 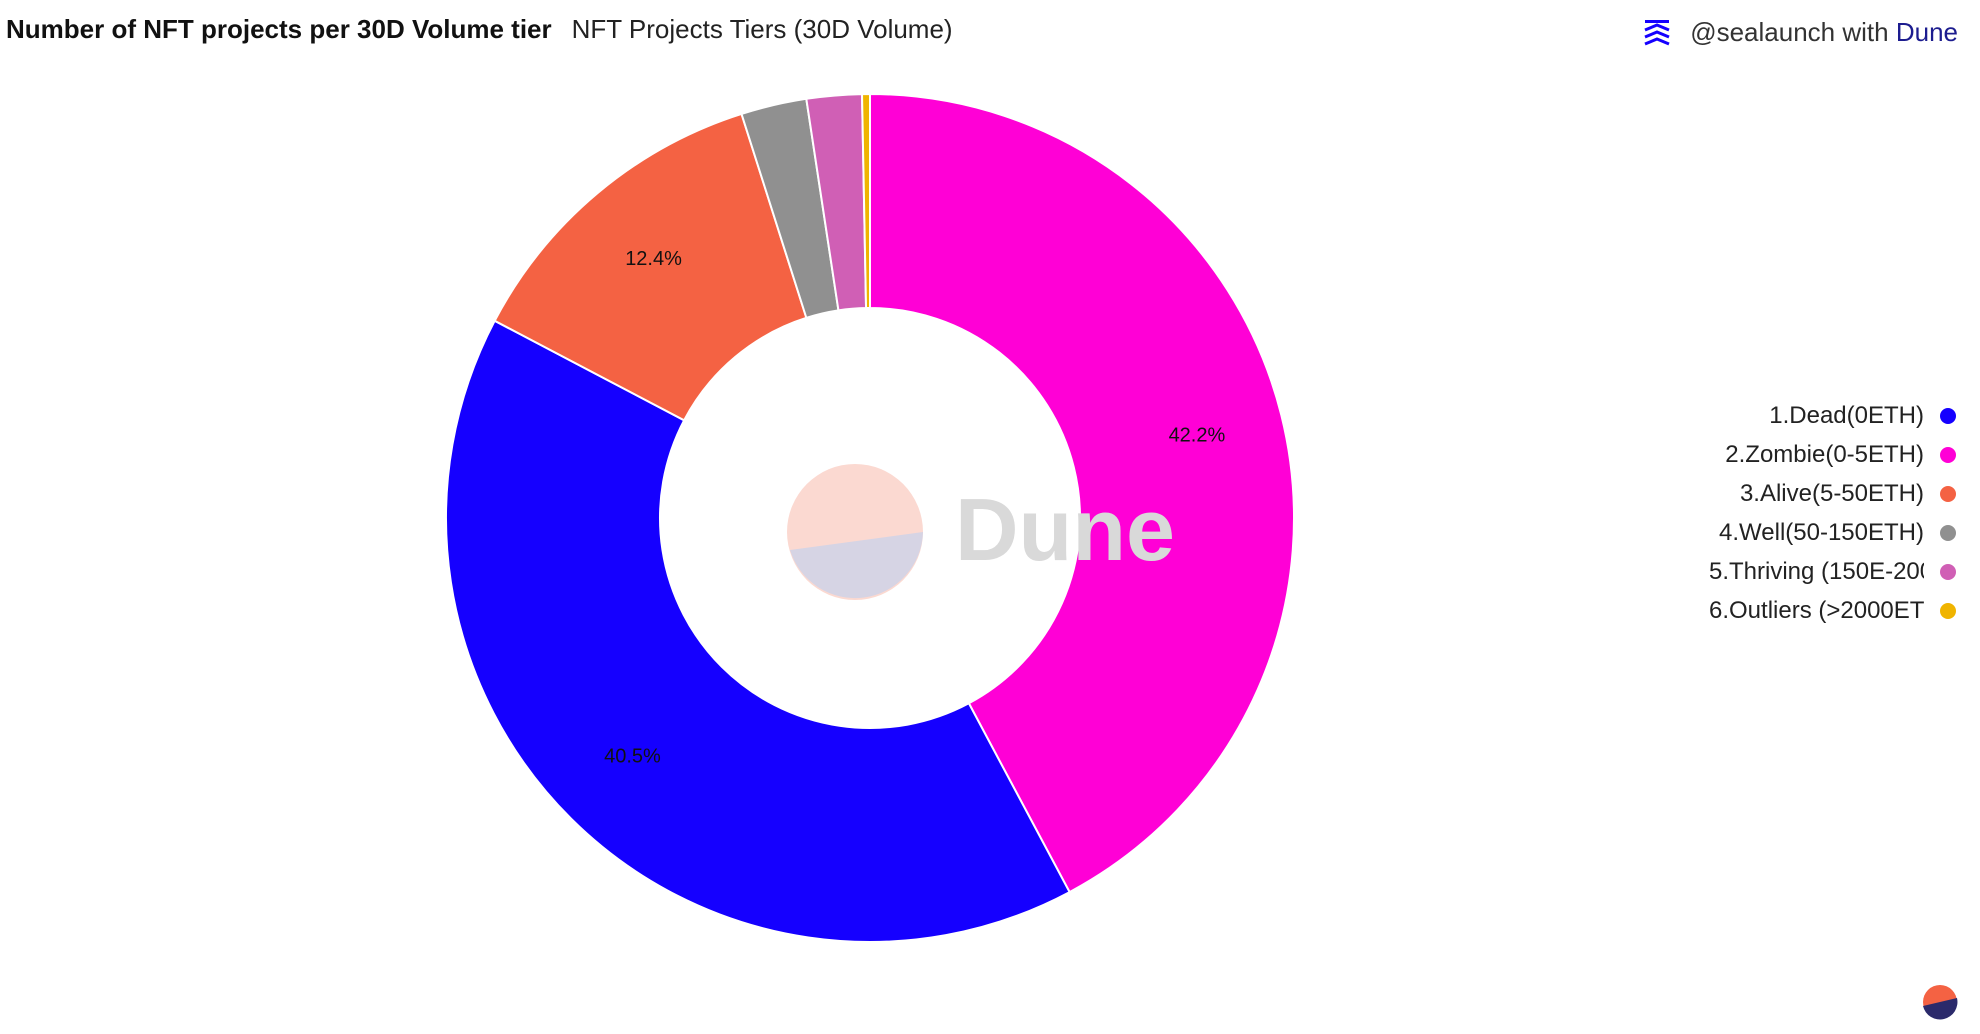 What do you see at coordinates (1816, 571) in the screenshot?
I see `legend-label: 5.Thriving (150E-2000ETH)` at bounding box center [1816, 571].